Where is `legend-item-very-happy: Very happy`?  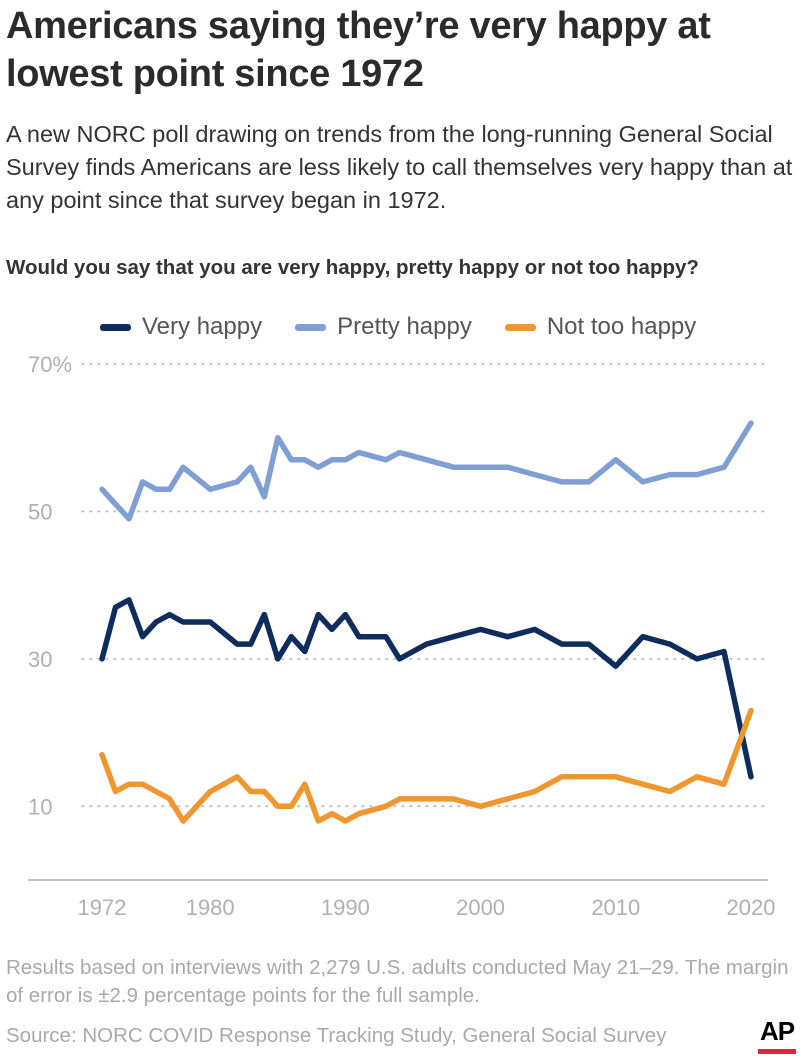 legend-item-very-happy: Very happy is located at coordinates (181, 327).